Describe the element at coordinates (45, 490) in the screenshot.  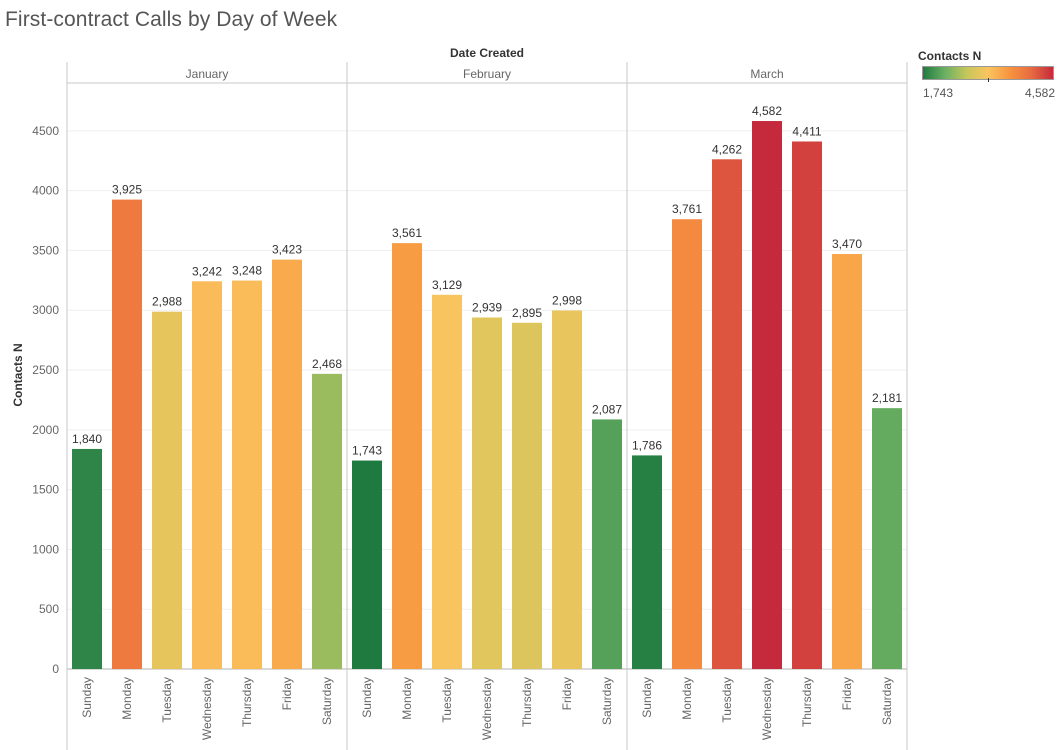
I see `y-tick-label: 1500` at that location.